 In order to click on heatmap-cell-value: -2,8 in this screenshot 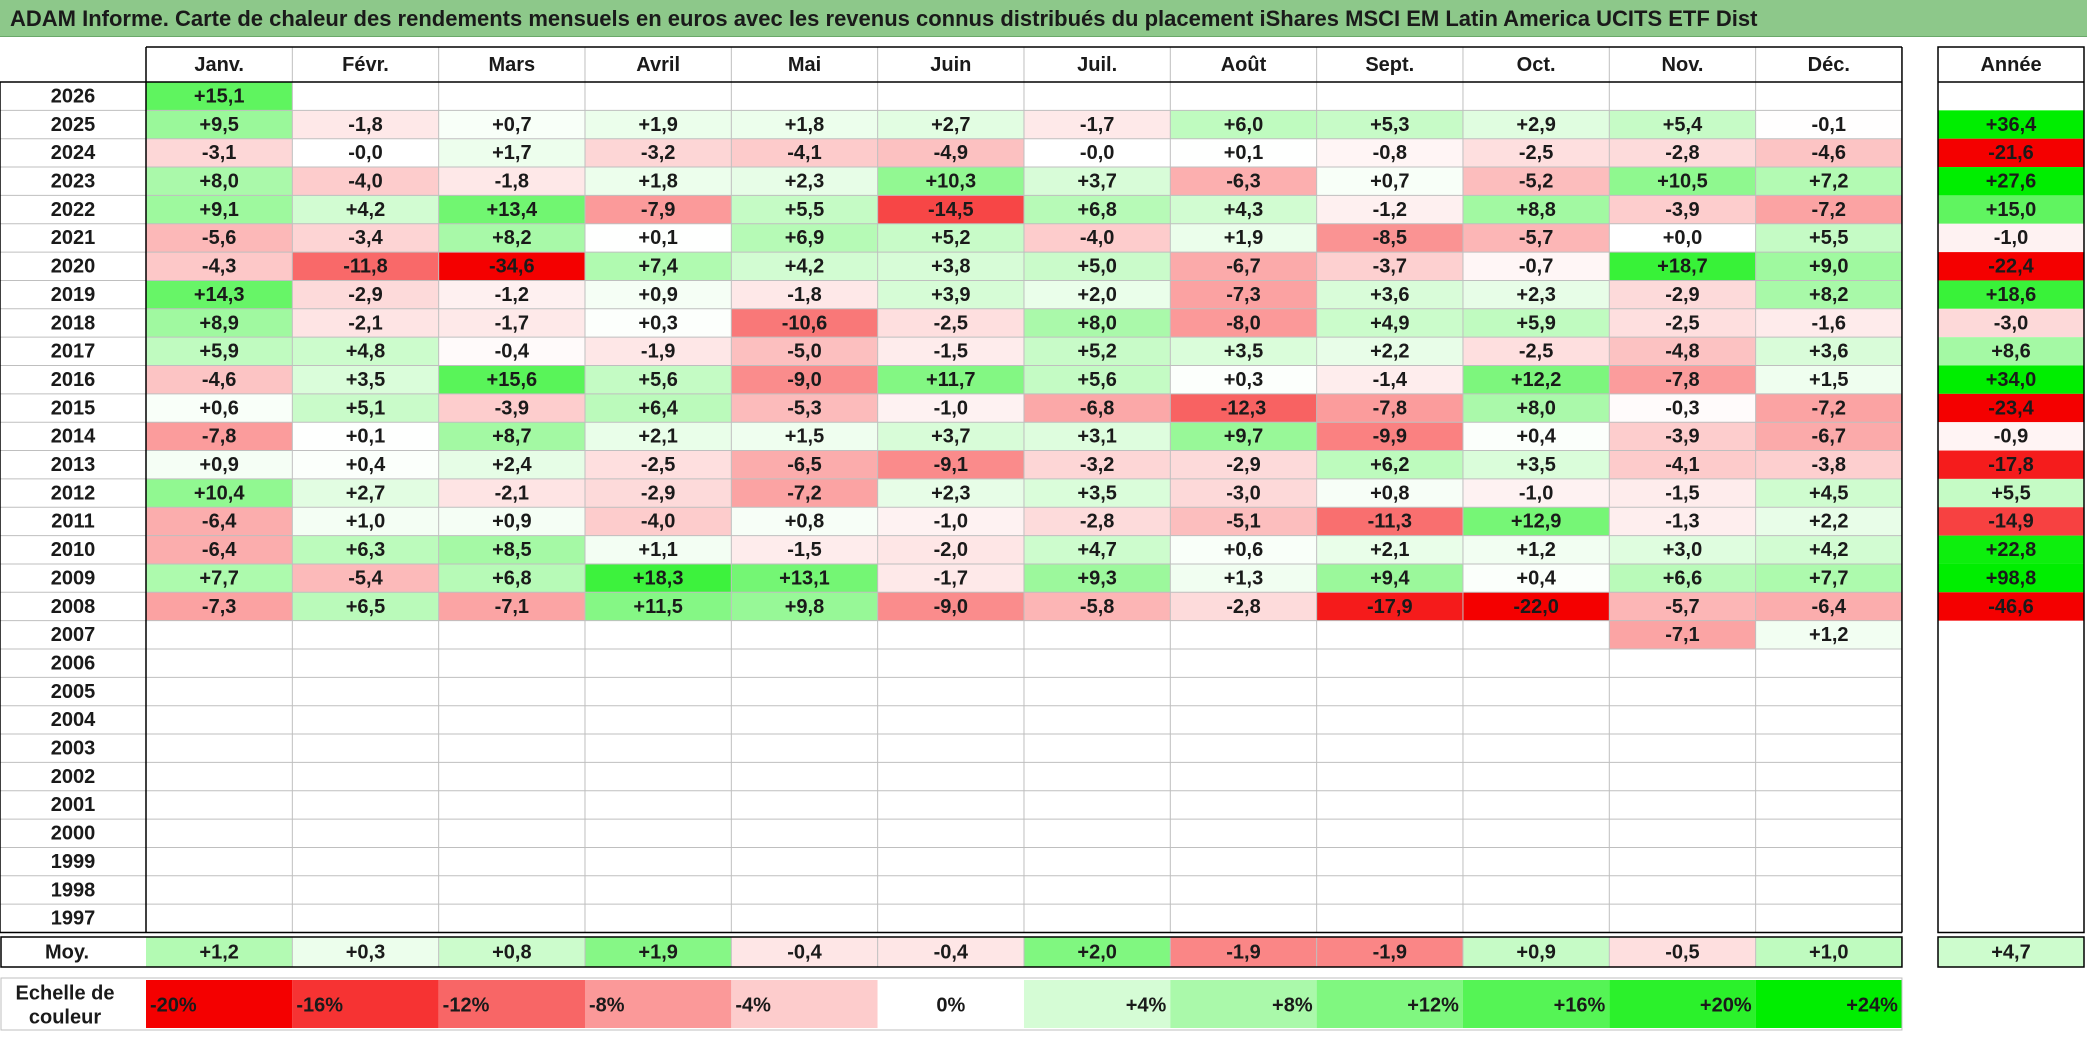, I will do `click(1682, 153)`.